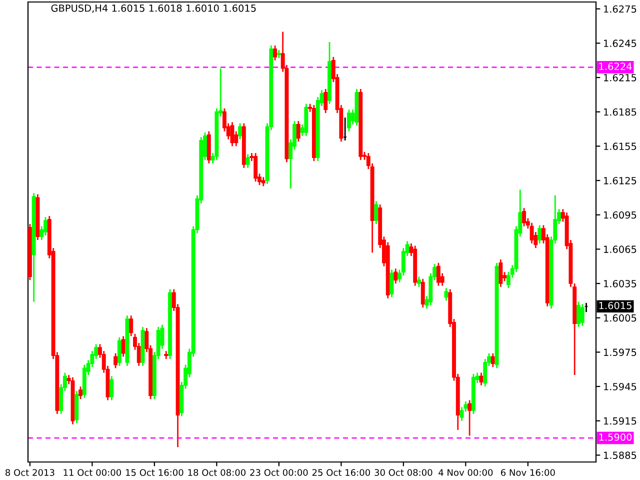 Image resolution: width=640 pixels, height=480 pixels. Describe the element at coordinates (615, 437) in the screenshot. I see `ref-line-label: 1.5900` at that location.